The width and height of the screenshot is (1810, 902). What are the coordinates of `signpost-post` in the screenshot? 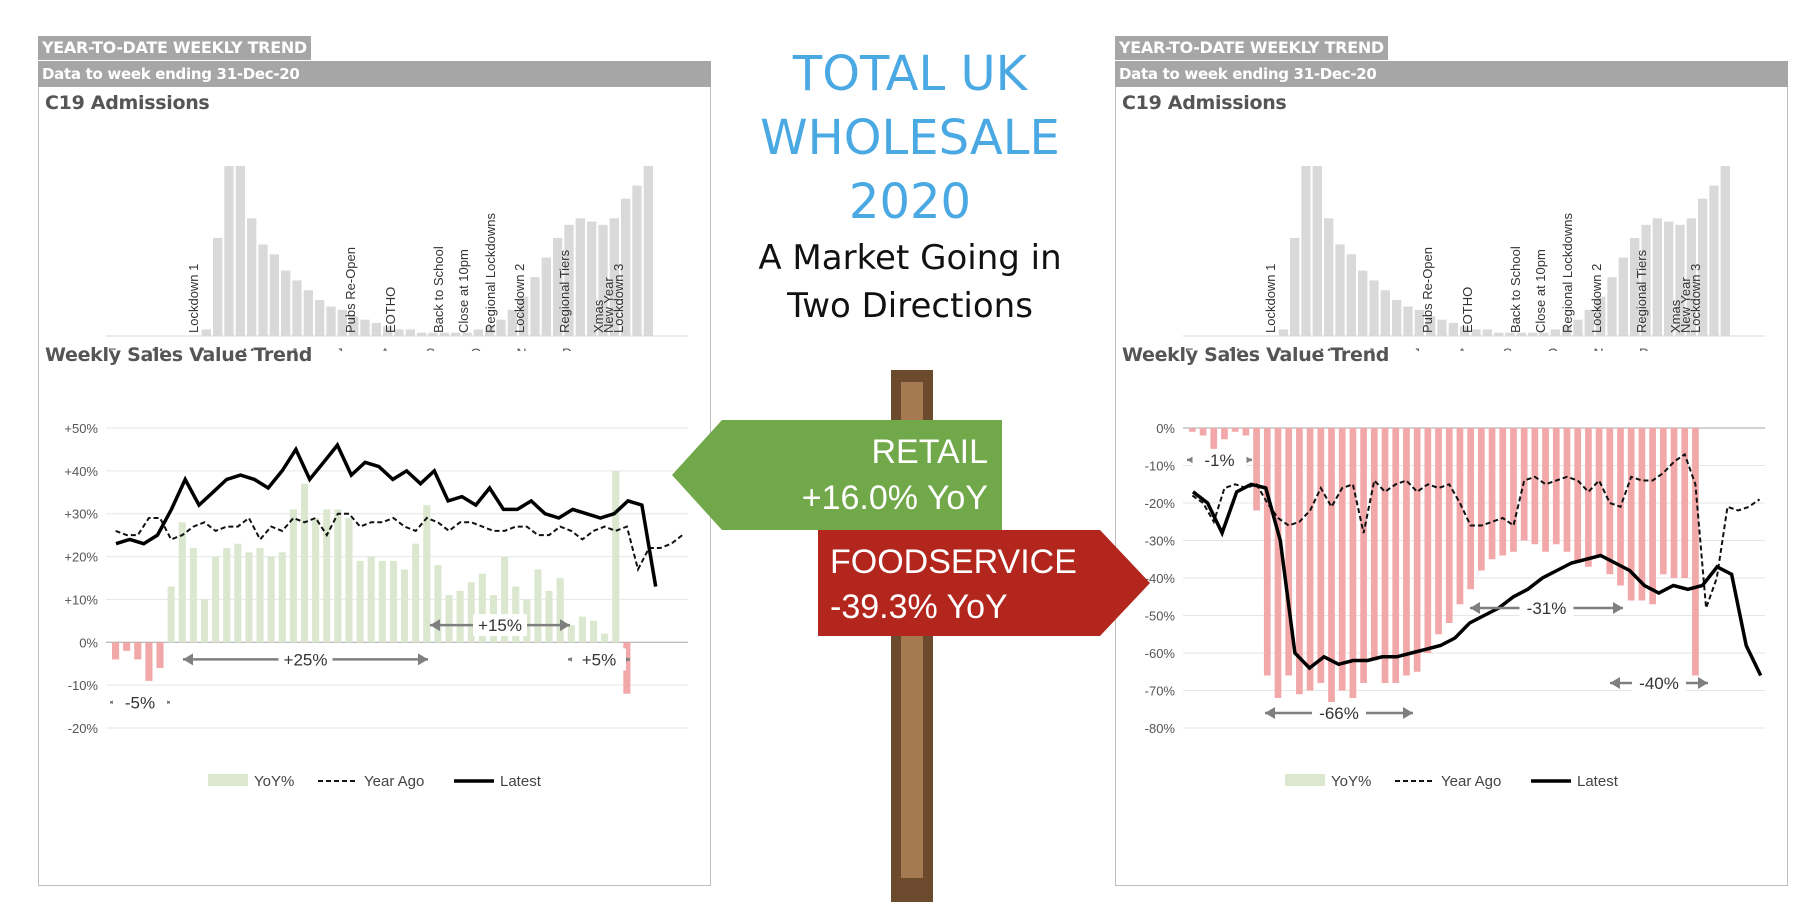 It's located at (912, 636).